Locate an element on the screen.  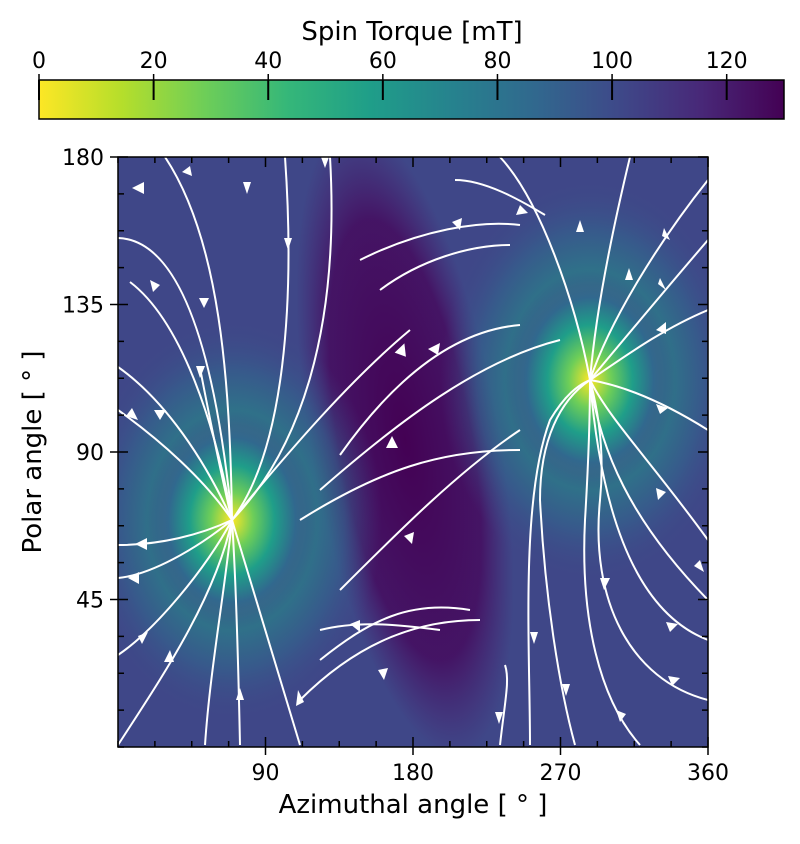
colorbar-ticks is located at coordinates (383, 87).